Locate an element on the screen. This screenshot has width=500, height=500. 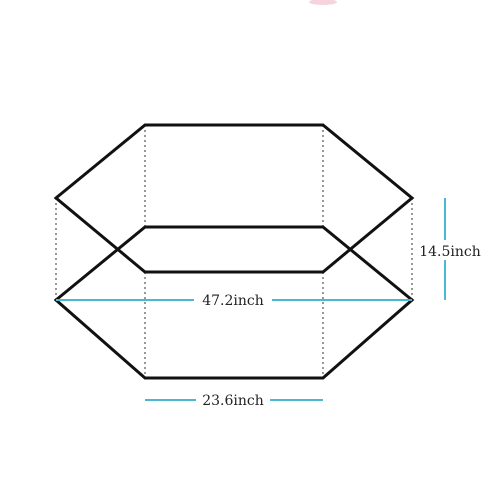
base-dimension-label: 23.6inch is located at coordinates (233, 401).